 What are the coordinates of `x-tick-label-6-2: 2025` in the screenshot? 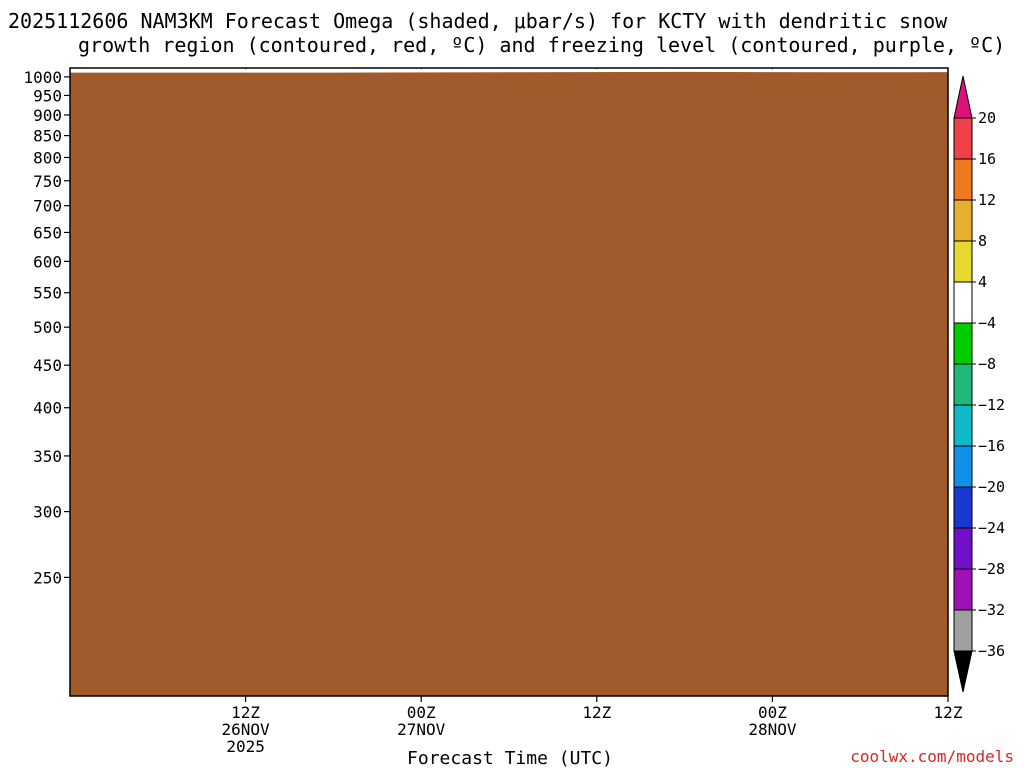 It's located at (245, 746).